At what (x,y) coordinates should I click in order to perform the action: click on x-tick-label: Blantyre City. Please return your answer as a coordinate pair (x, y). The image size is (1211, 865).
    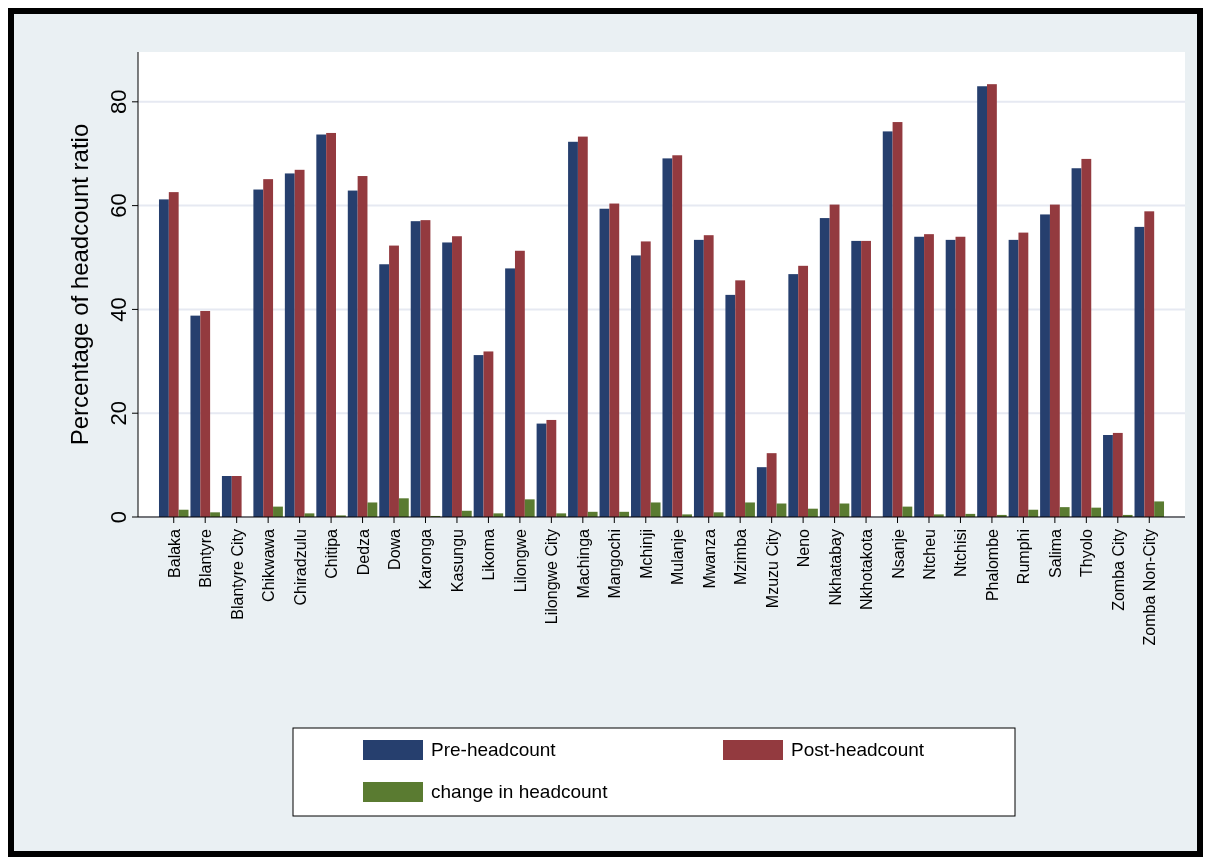
    Looking at the image, I should click on (237, 574).